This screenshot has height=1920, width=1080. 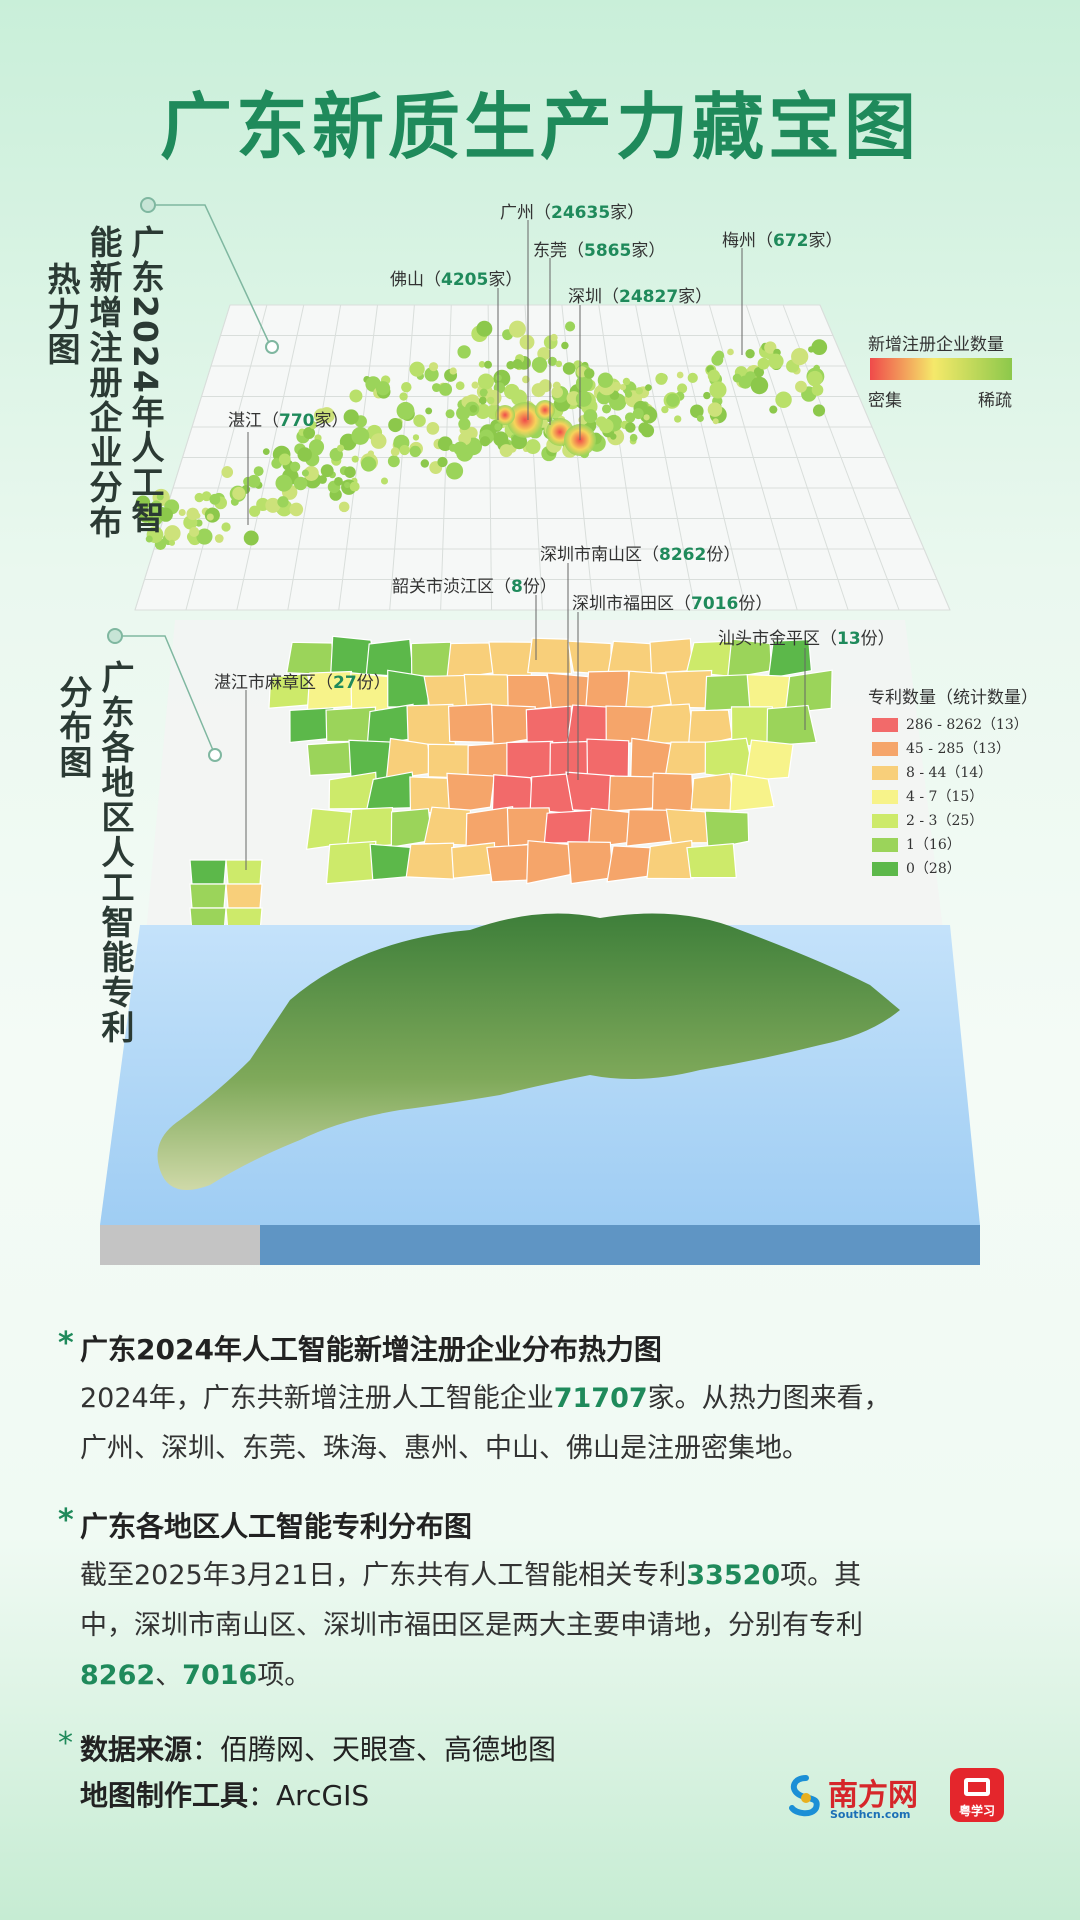 What do you see at coordinates (927, 820) in the screenshot?
I see `patent-legend-item: 2 - 3（25）` at bounding box center [927, 820].